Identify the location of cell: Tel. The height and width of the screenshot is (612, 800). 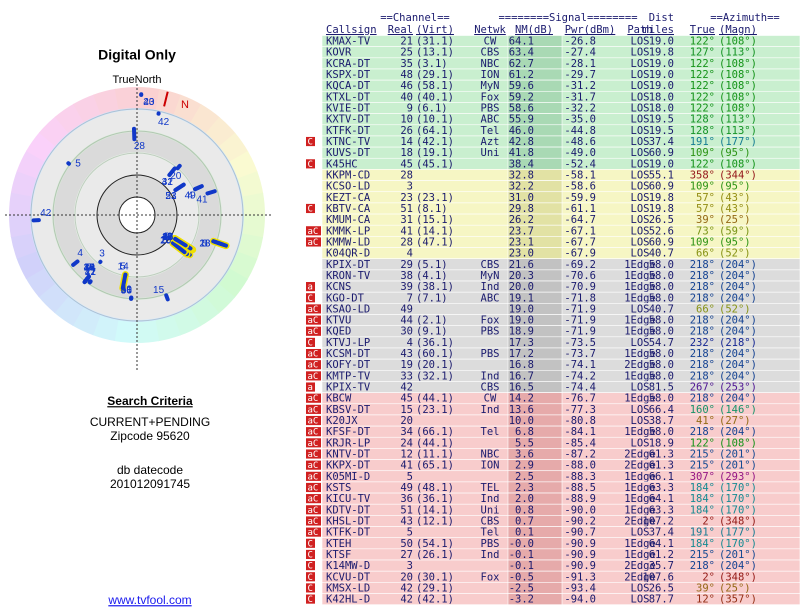
(490, 533).